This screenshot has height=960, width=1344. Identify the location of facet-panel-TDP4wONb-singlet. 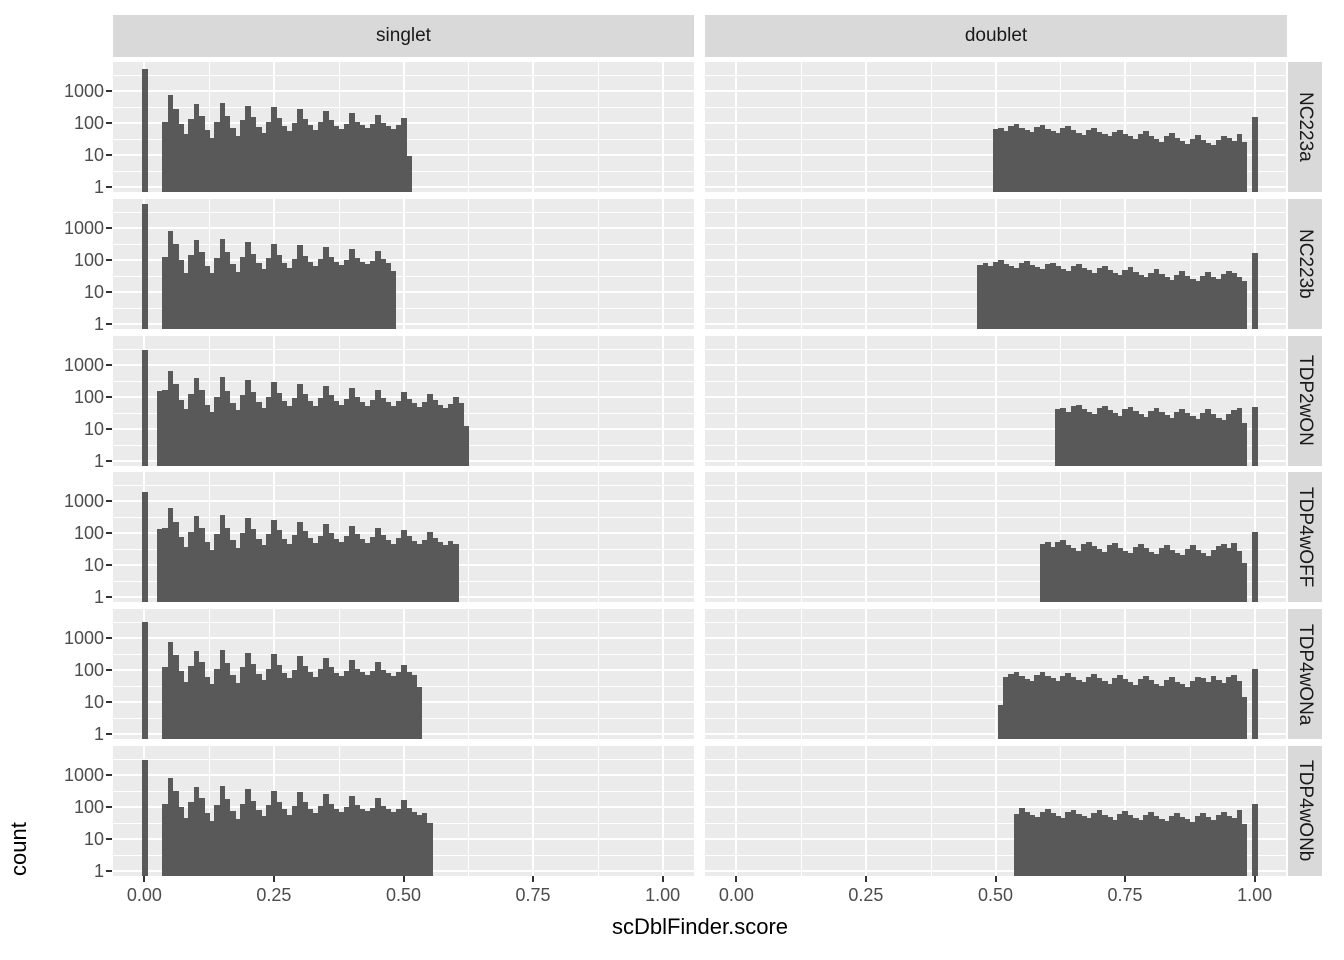
(403, 811).